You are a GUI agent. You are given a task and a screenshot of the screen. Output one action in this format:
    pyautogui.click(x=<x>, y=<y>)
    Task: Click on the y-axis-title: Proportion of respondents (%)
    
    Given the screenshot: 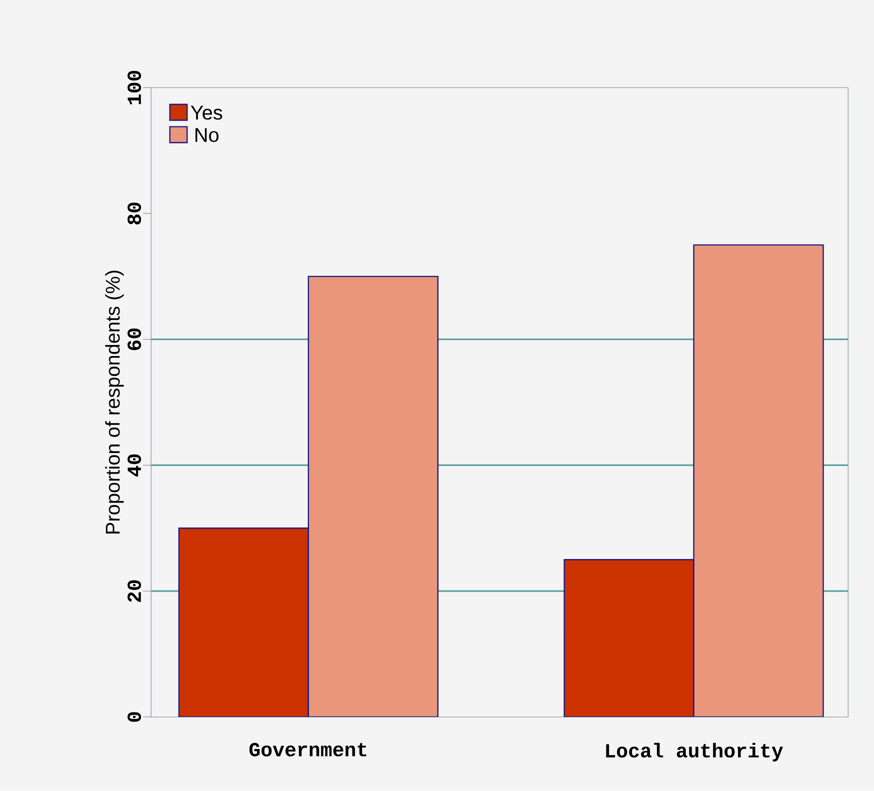 What is the action you would take?
    pyautogui.click(x=114, y=402)
    